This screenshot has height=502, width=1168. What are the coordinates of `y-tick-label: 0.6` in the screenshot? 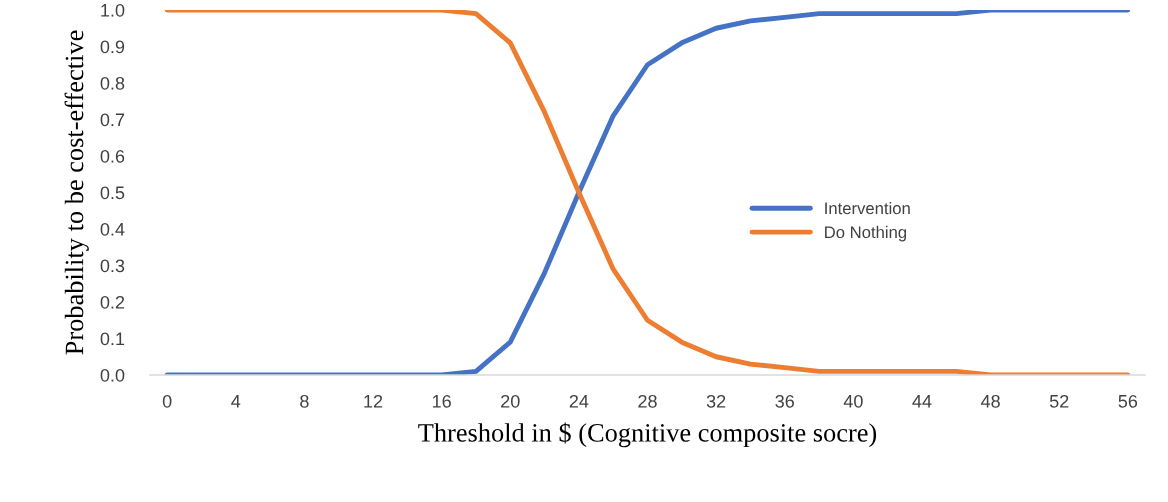 It's located at (112, 156).